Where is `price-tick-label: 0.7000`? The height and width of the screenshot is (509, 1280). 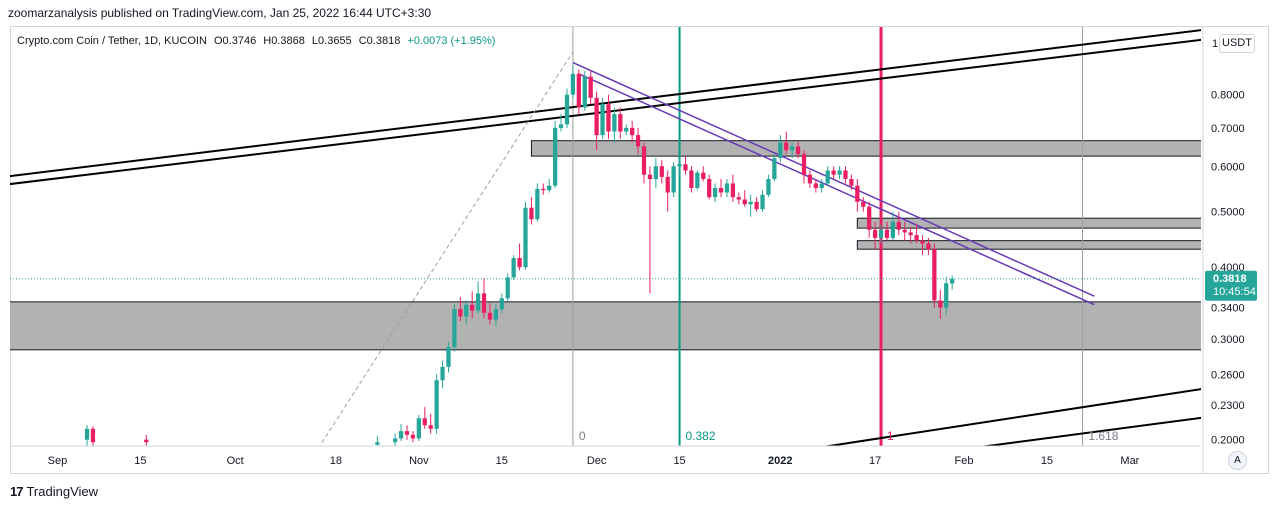 price-tick-label: 0.7000 is located at coordinates (1228, 129).